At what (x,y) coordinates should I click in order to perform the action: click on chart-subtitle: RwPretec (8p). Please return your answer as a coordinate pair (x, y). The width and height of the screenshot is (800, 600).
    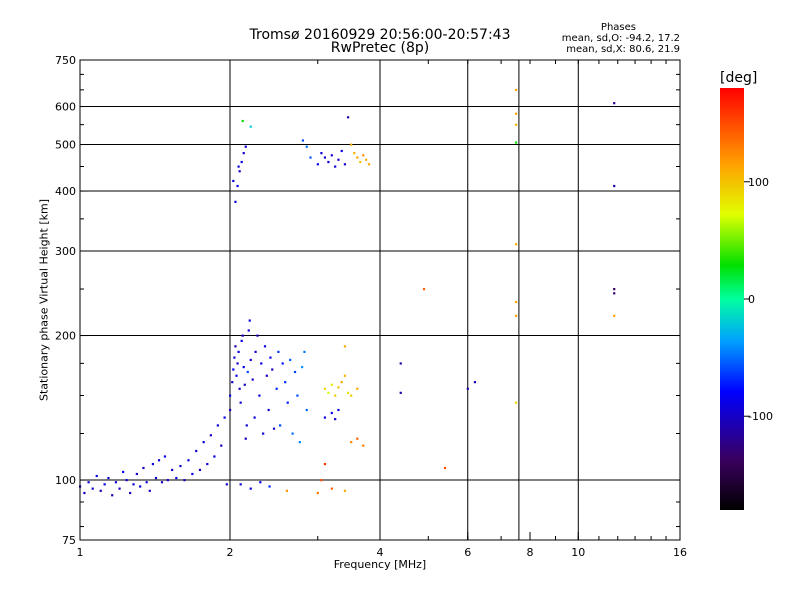
    Looking at the image, I should click on (380, 48).